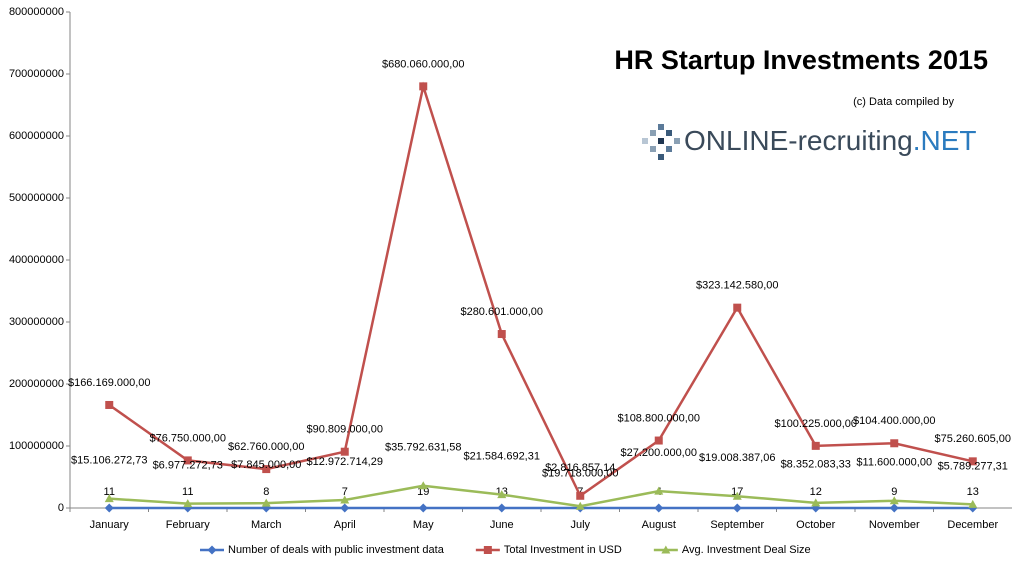 Image resolution: width=1024 pixels, height=568 pixels. I want to click on y-tick-label: 0, so click(61, 508).